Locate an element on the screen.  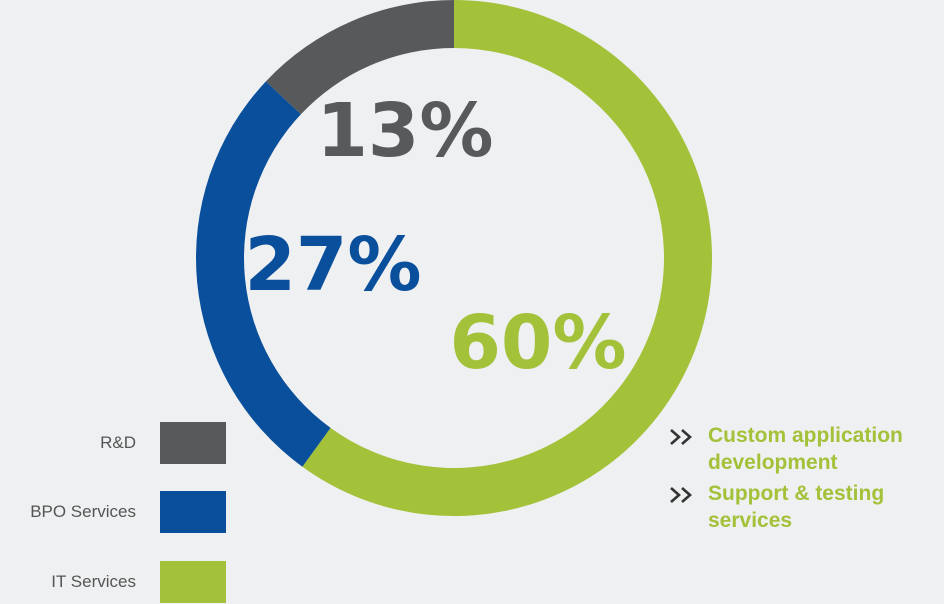
legend-label: IT Services is located at coordinates (93, 581).